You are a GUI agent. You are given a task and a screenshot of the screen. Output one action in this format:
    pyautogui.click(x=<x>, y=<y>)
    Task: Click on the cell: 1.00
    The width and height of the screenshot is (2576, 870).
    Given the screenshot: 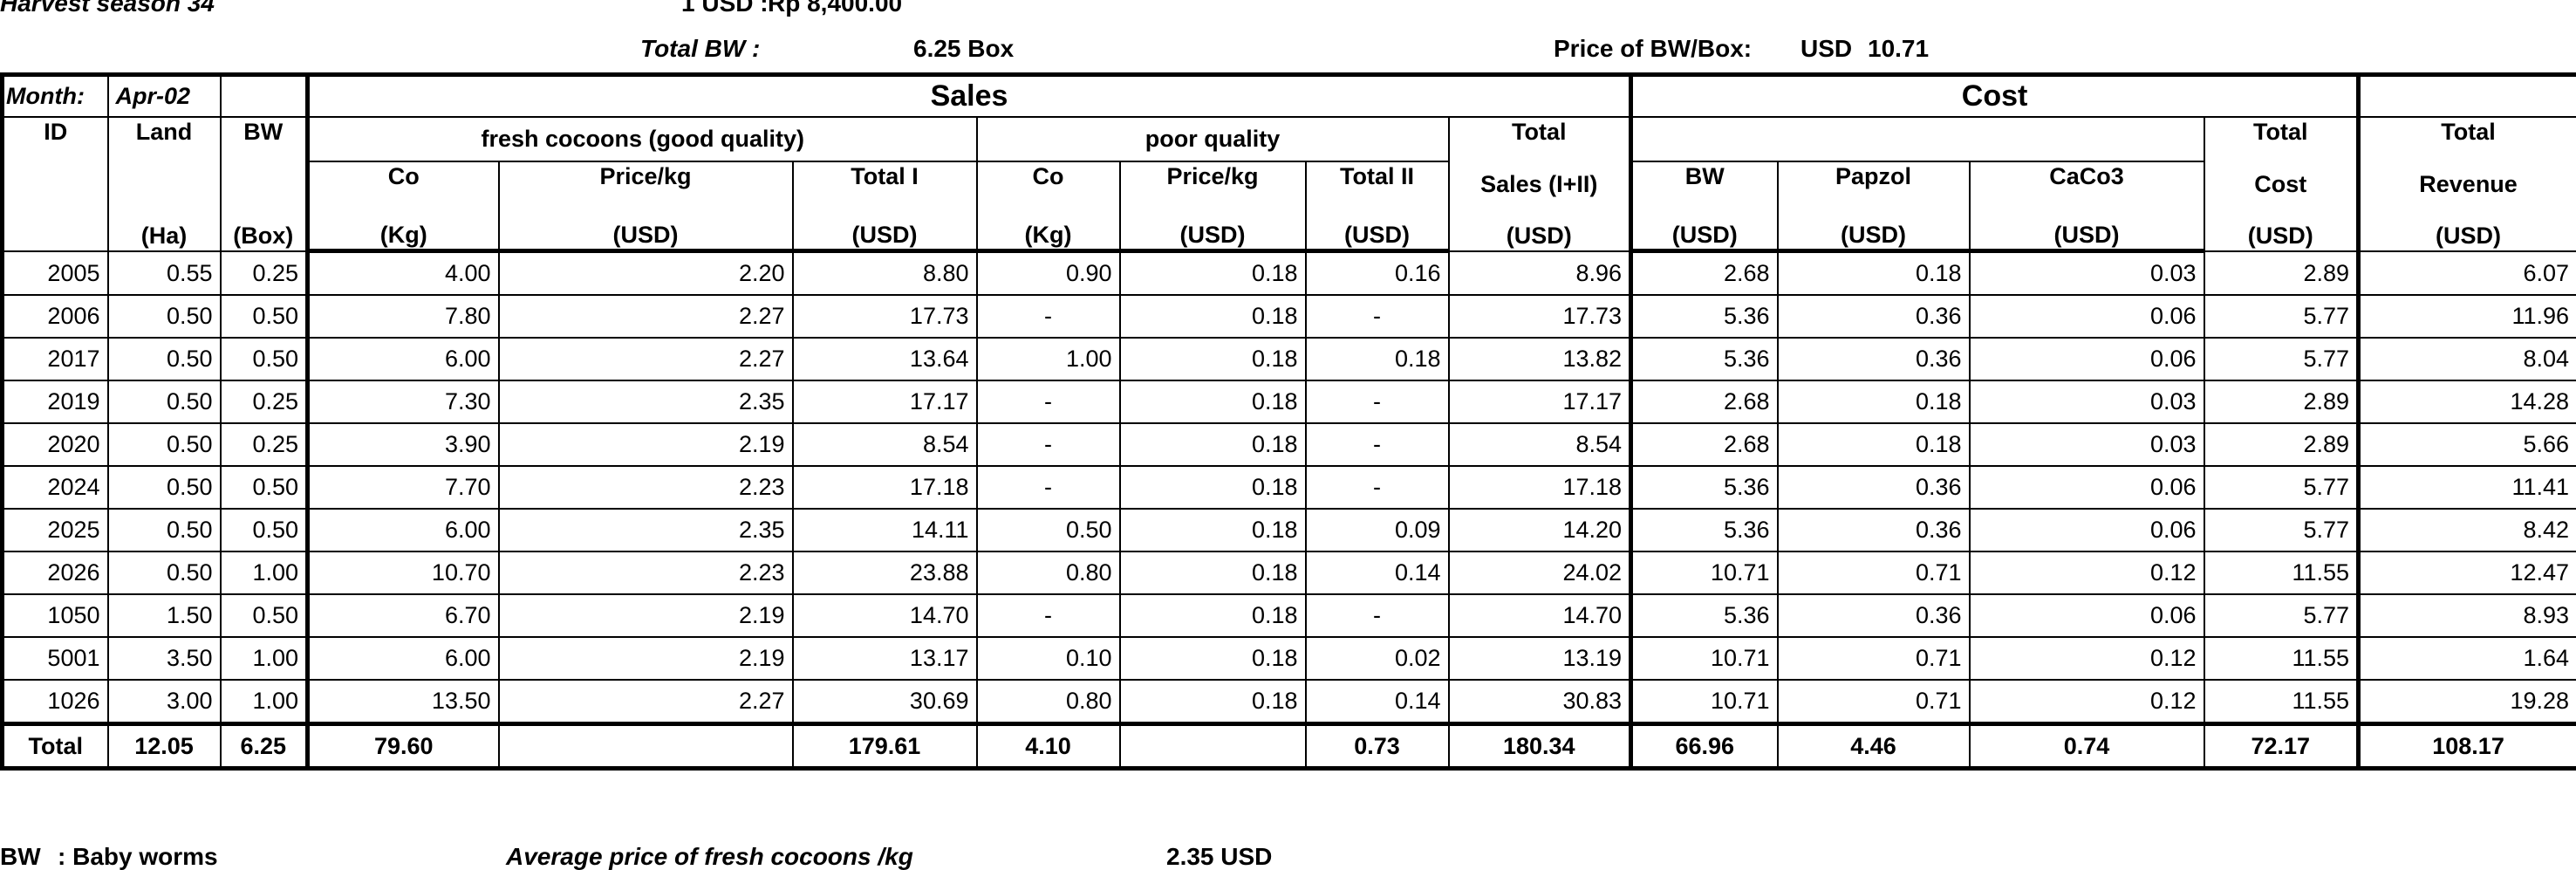 What is the action you would take?
    pyautogui.click(x=264, y=572)
    